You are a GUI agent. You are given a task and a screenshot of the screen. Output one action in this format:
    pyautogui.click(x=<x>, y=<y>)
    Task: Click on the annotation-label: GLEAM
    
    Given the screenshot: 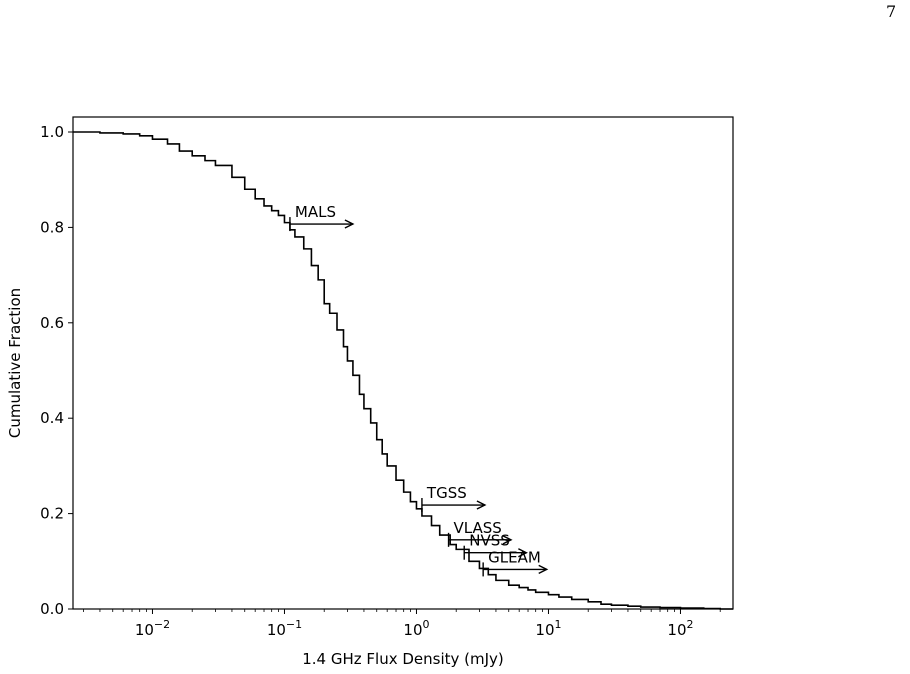 What is the action you would take?
    pyautogui.click(x=514, y=557)
    